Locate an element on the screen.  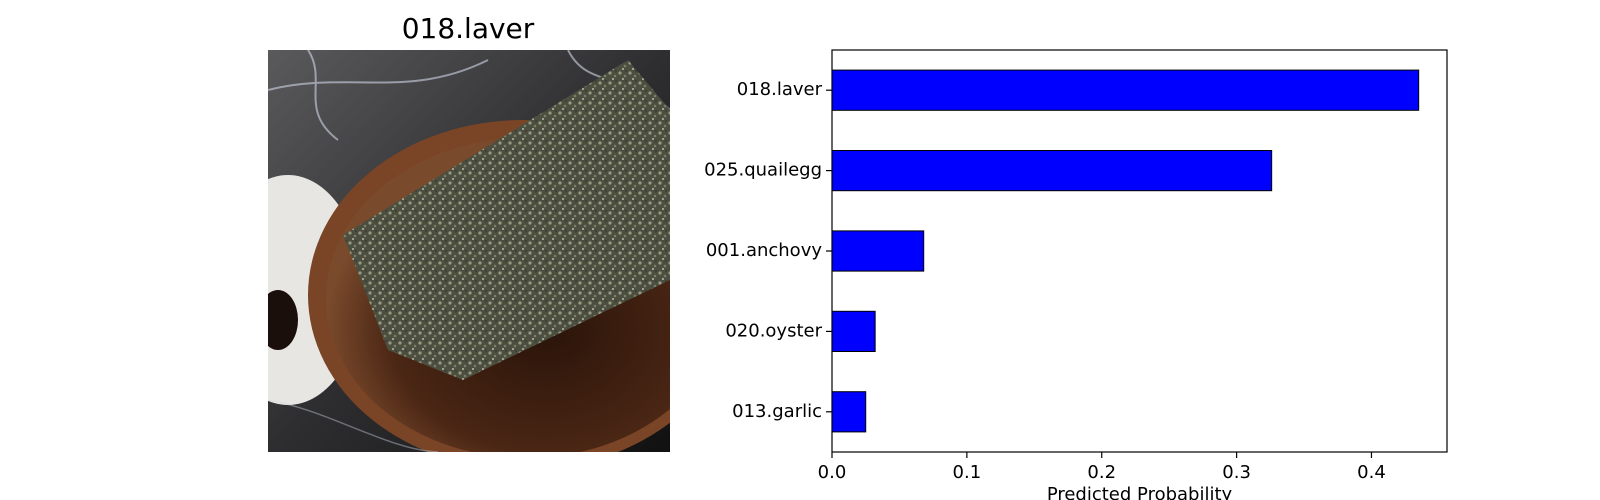
y-tick-label: 001.anchovy is located at coordinates (764, 250).